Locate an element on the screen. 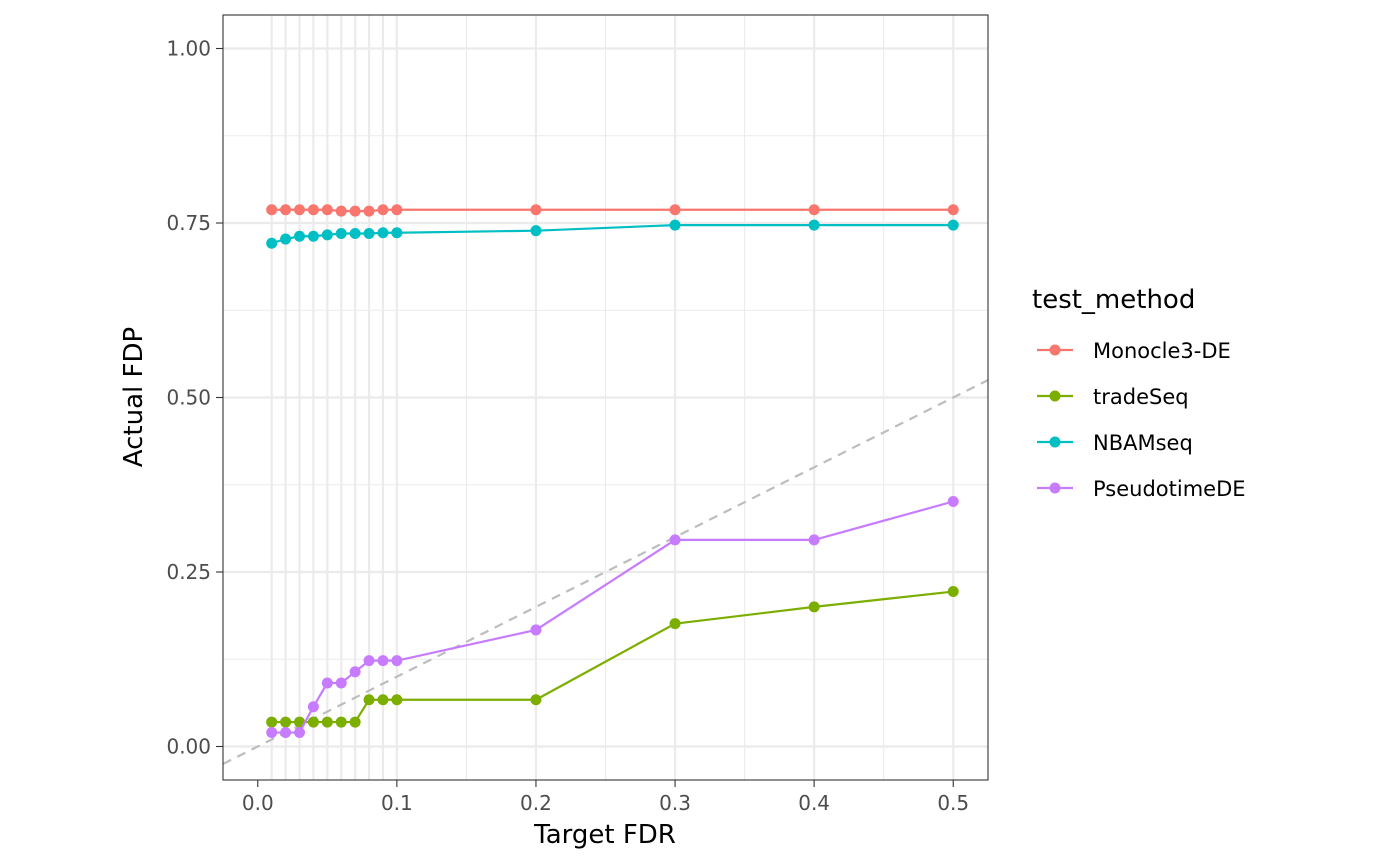  legend-item-pseudotimede: PseudotimeDE is located at coordinates (1141, 489).